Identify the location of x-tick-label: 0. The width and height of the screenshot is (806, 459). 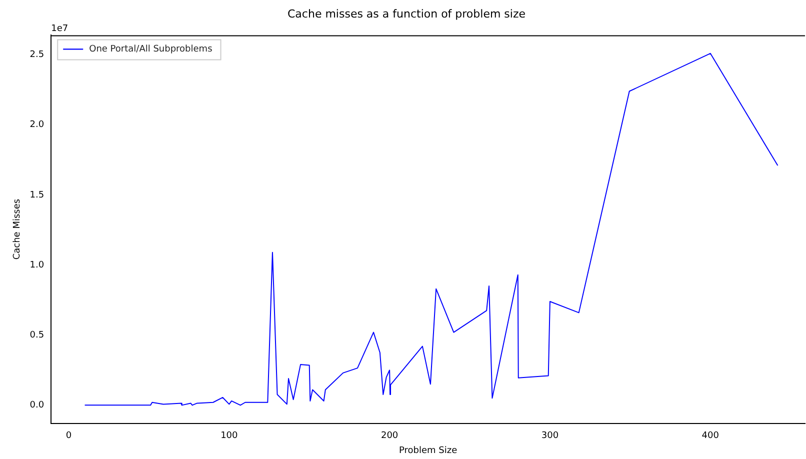
(69, 436).